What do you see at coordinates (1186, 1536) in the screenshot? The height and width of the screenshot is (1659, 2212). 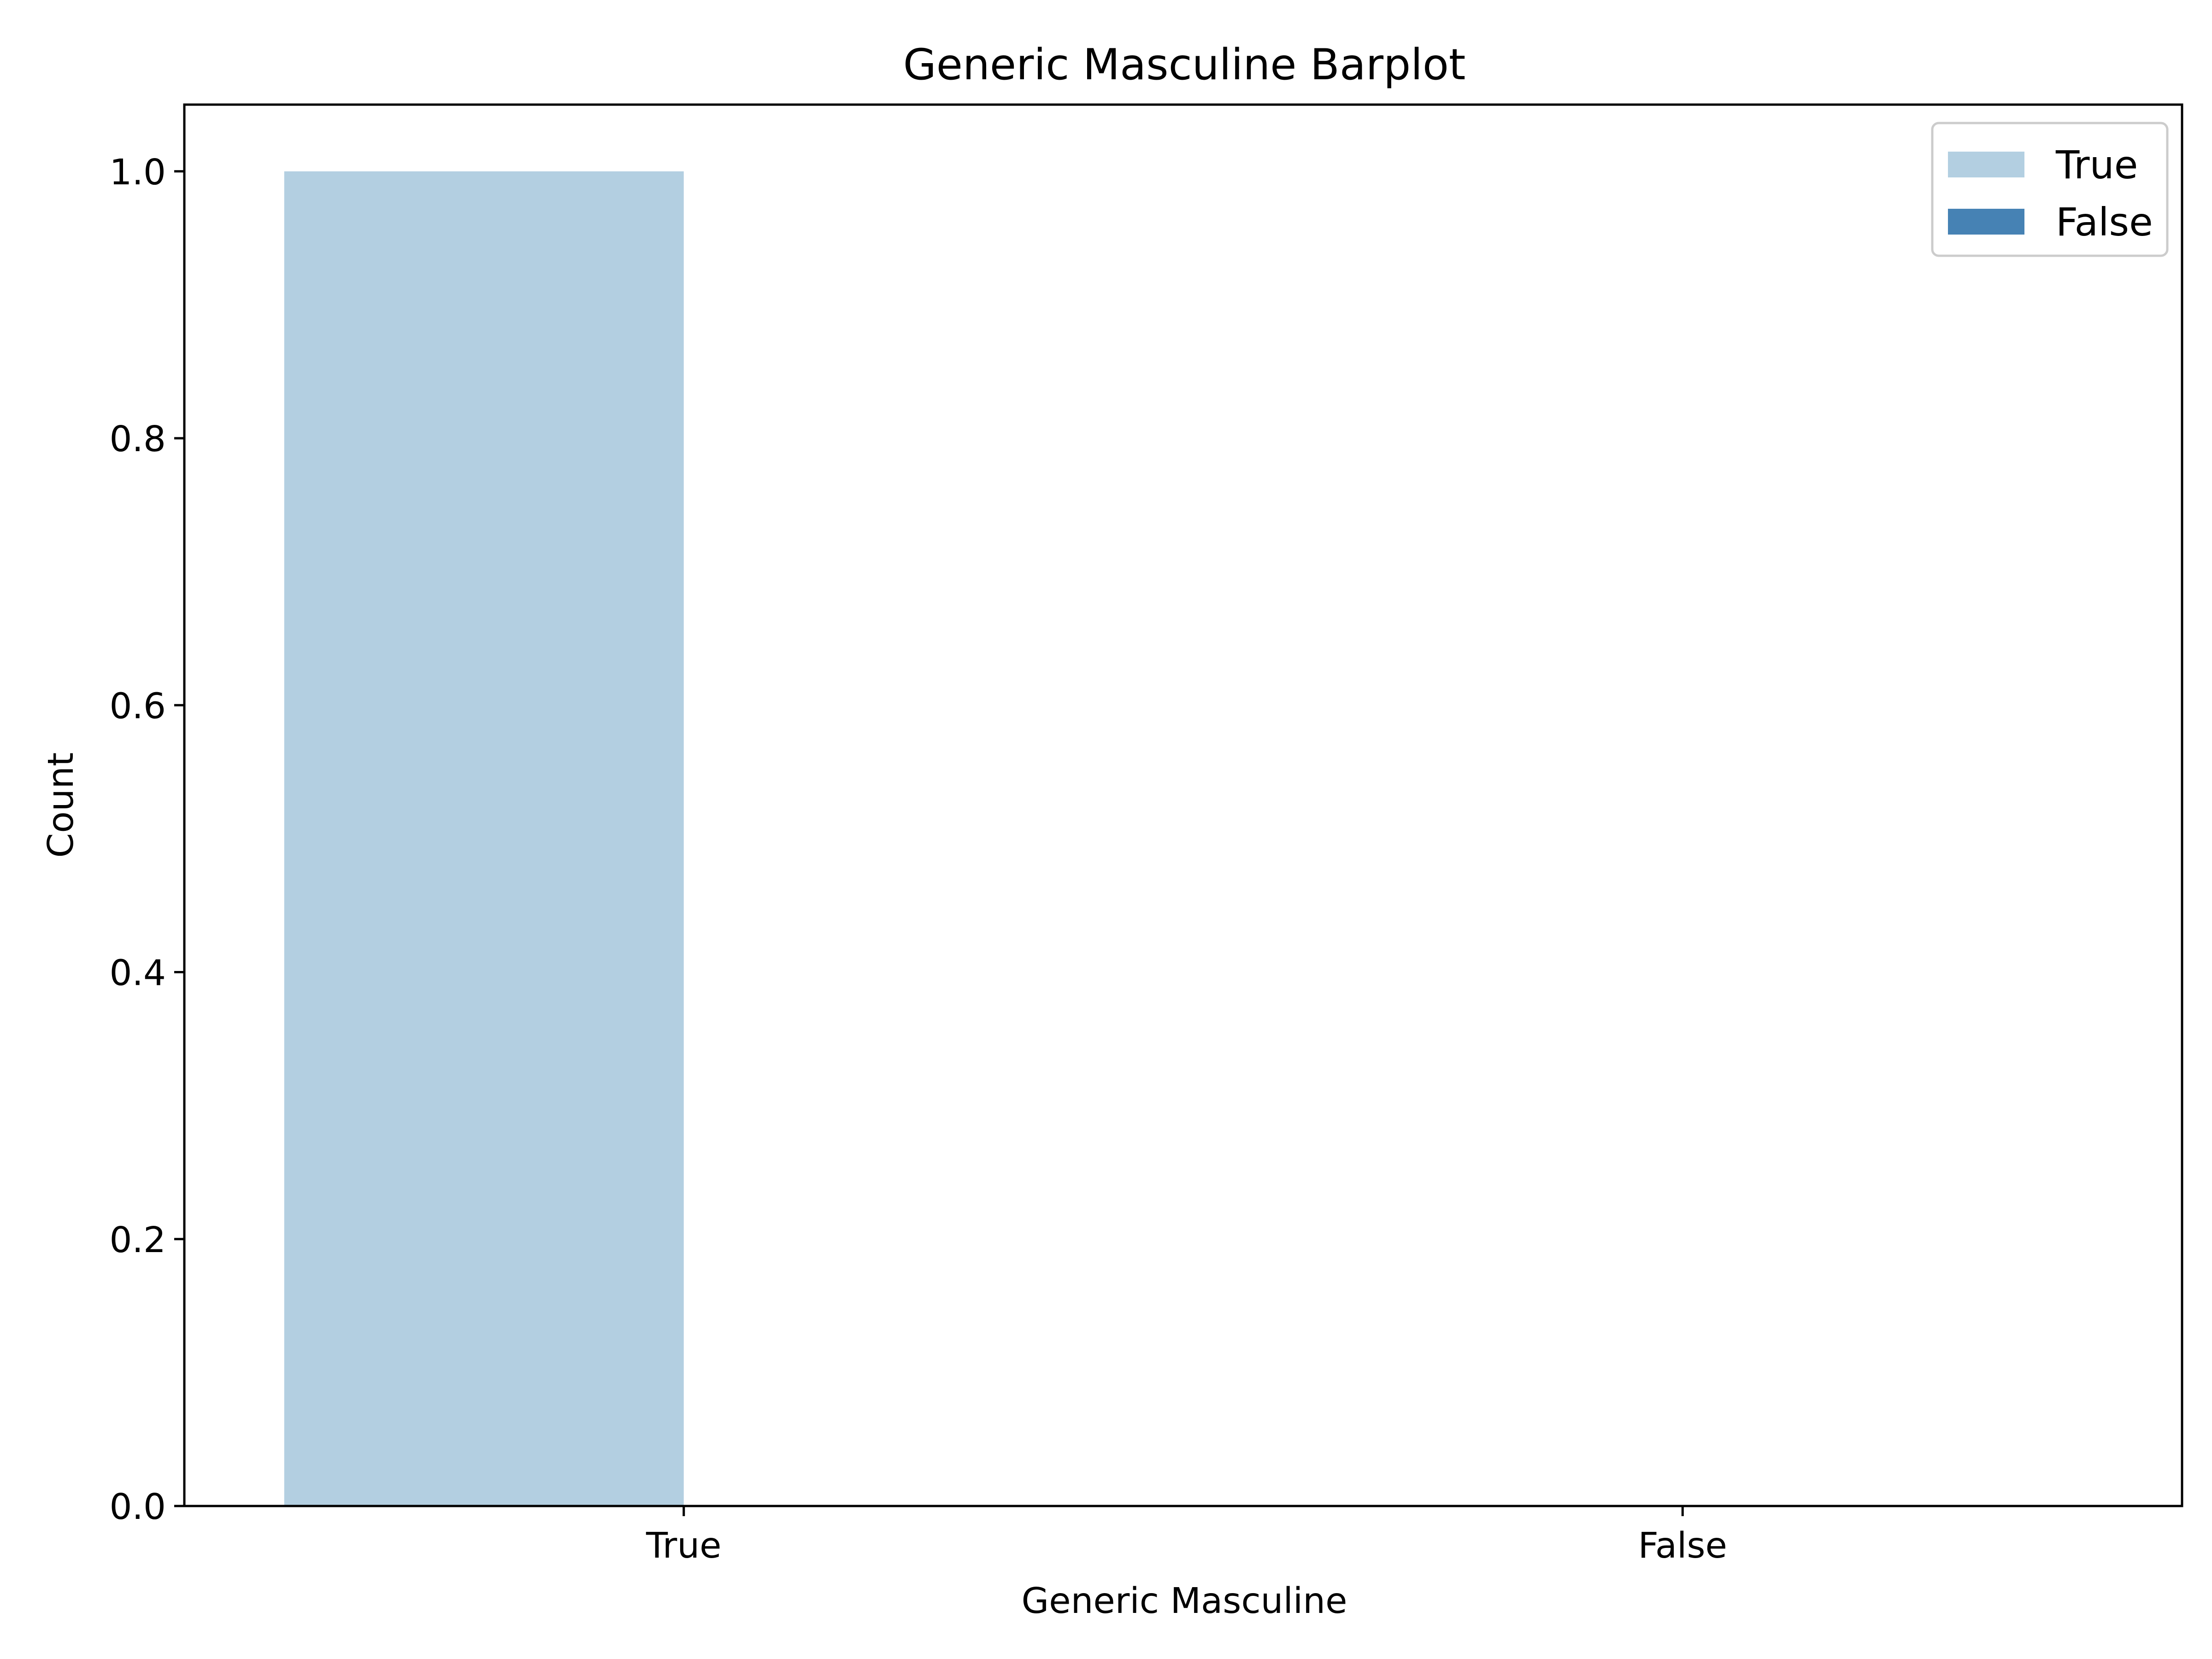 I see `x-axis: True False` at bounding box center [1186, 1536].